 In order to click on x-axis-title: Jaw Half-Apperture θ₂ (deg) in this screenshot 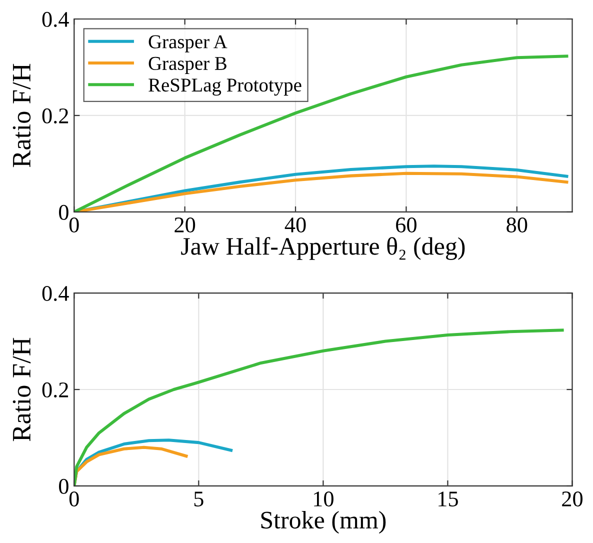, I will do `click(323, 248)`.